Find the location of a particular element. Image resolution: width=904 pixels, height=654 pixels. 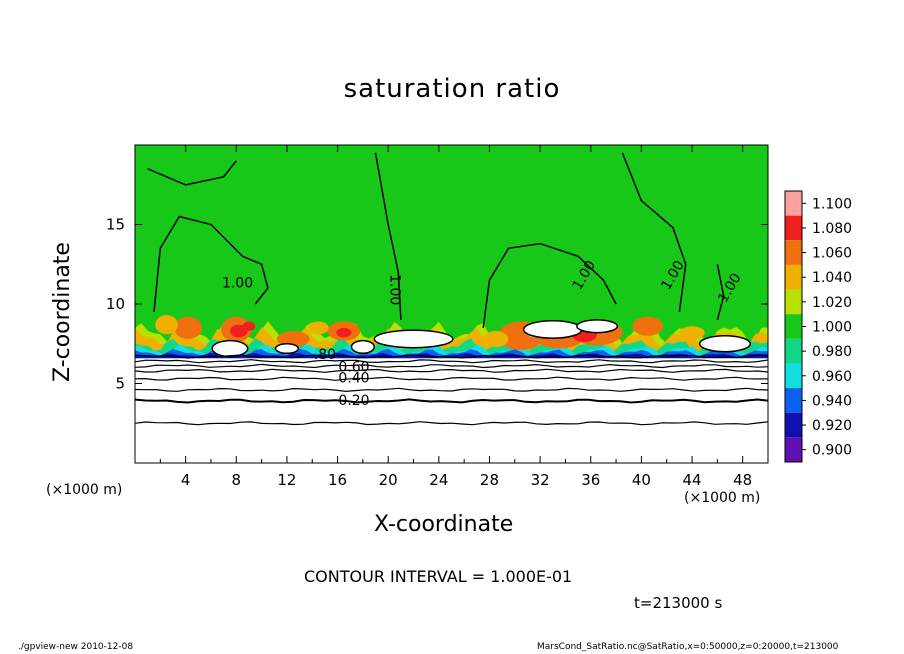

x-tick-label: 16 is located at coordinates (337, 480).